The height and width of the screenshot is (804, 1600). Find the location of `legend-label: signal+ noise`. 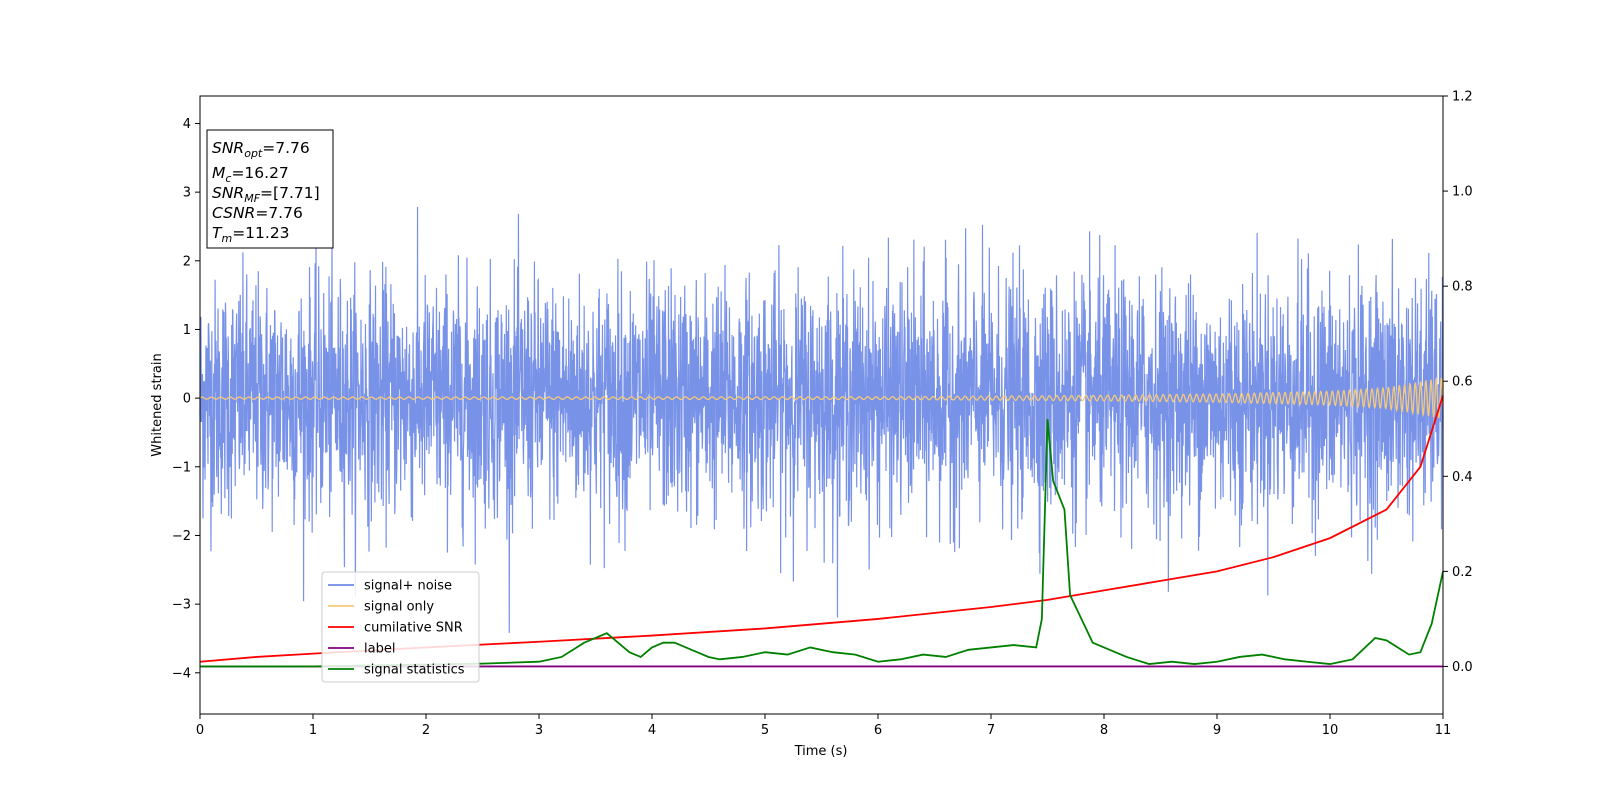

legend-label: signal+ noise is located at coordinates (408, 586).